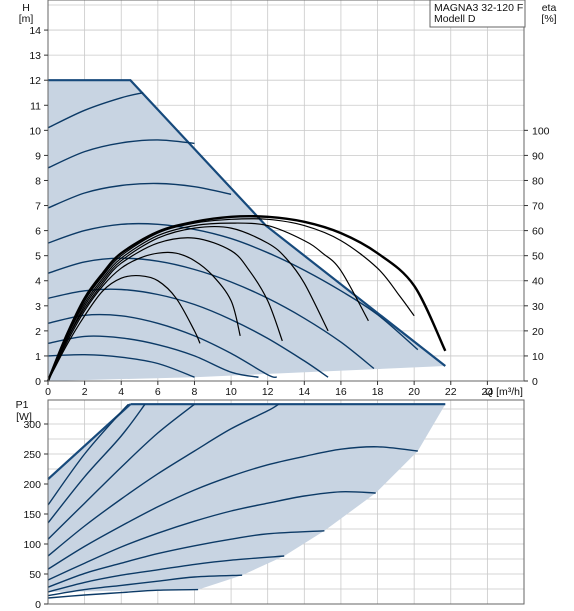 The height and width of the screenshot is (611, 574). I want to click on y-tick-label: 11, so click(35, 106).